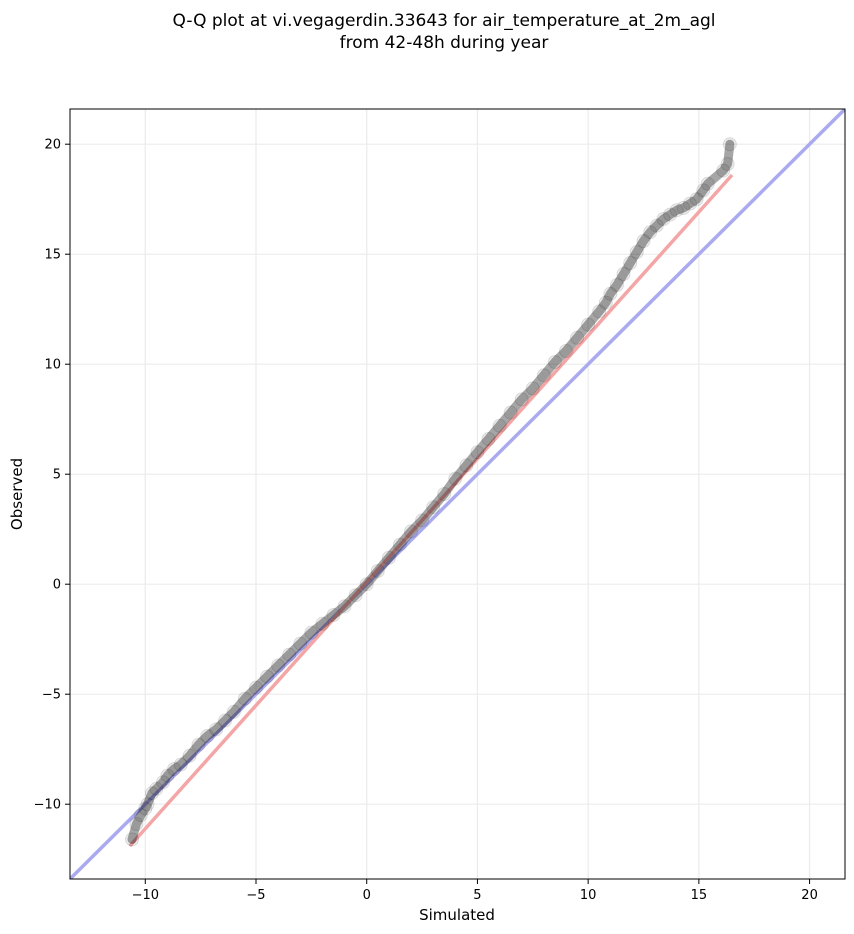  Describe the element at coordinates (457, 915) in the screenshot. I see `x-axis-label: Simulated` at that location.